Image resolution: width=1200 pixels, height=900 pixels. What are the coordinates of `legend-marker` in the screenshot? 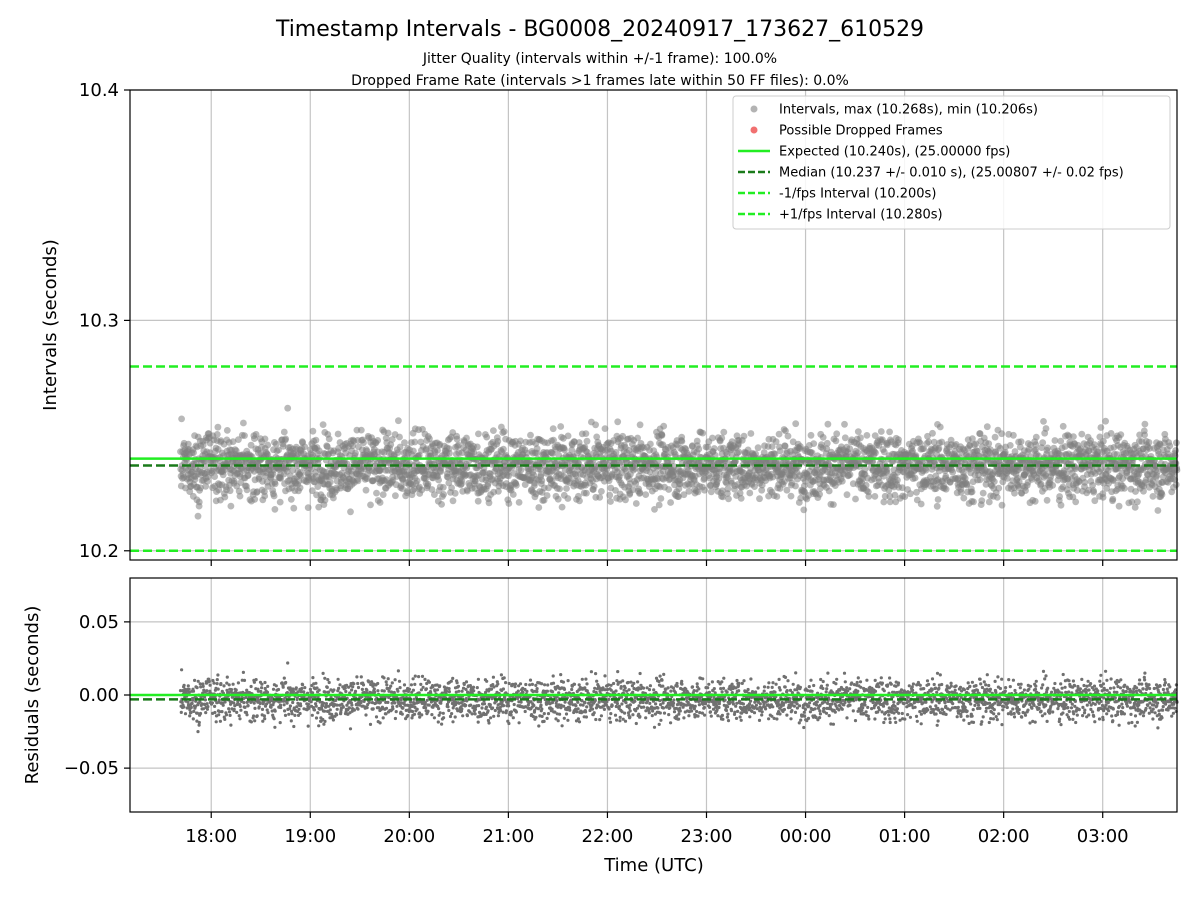 It's located at (754, 109).